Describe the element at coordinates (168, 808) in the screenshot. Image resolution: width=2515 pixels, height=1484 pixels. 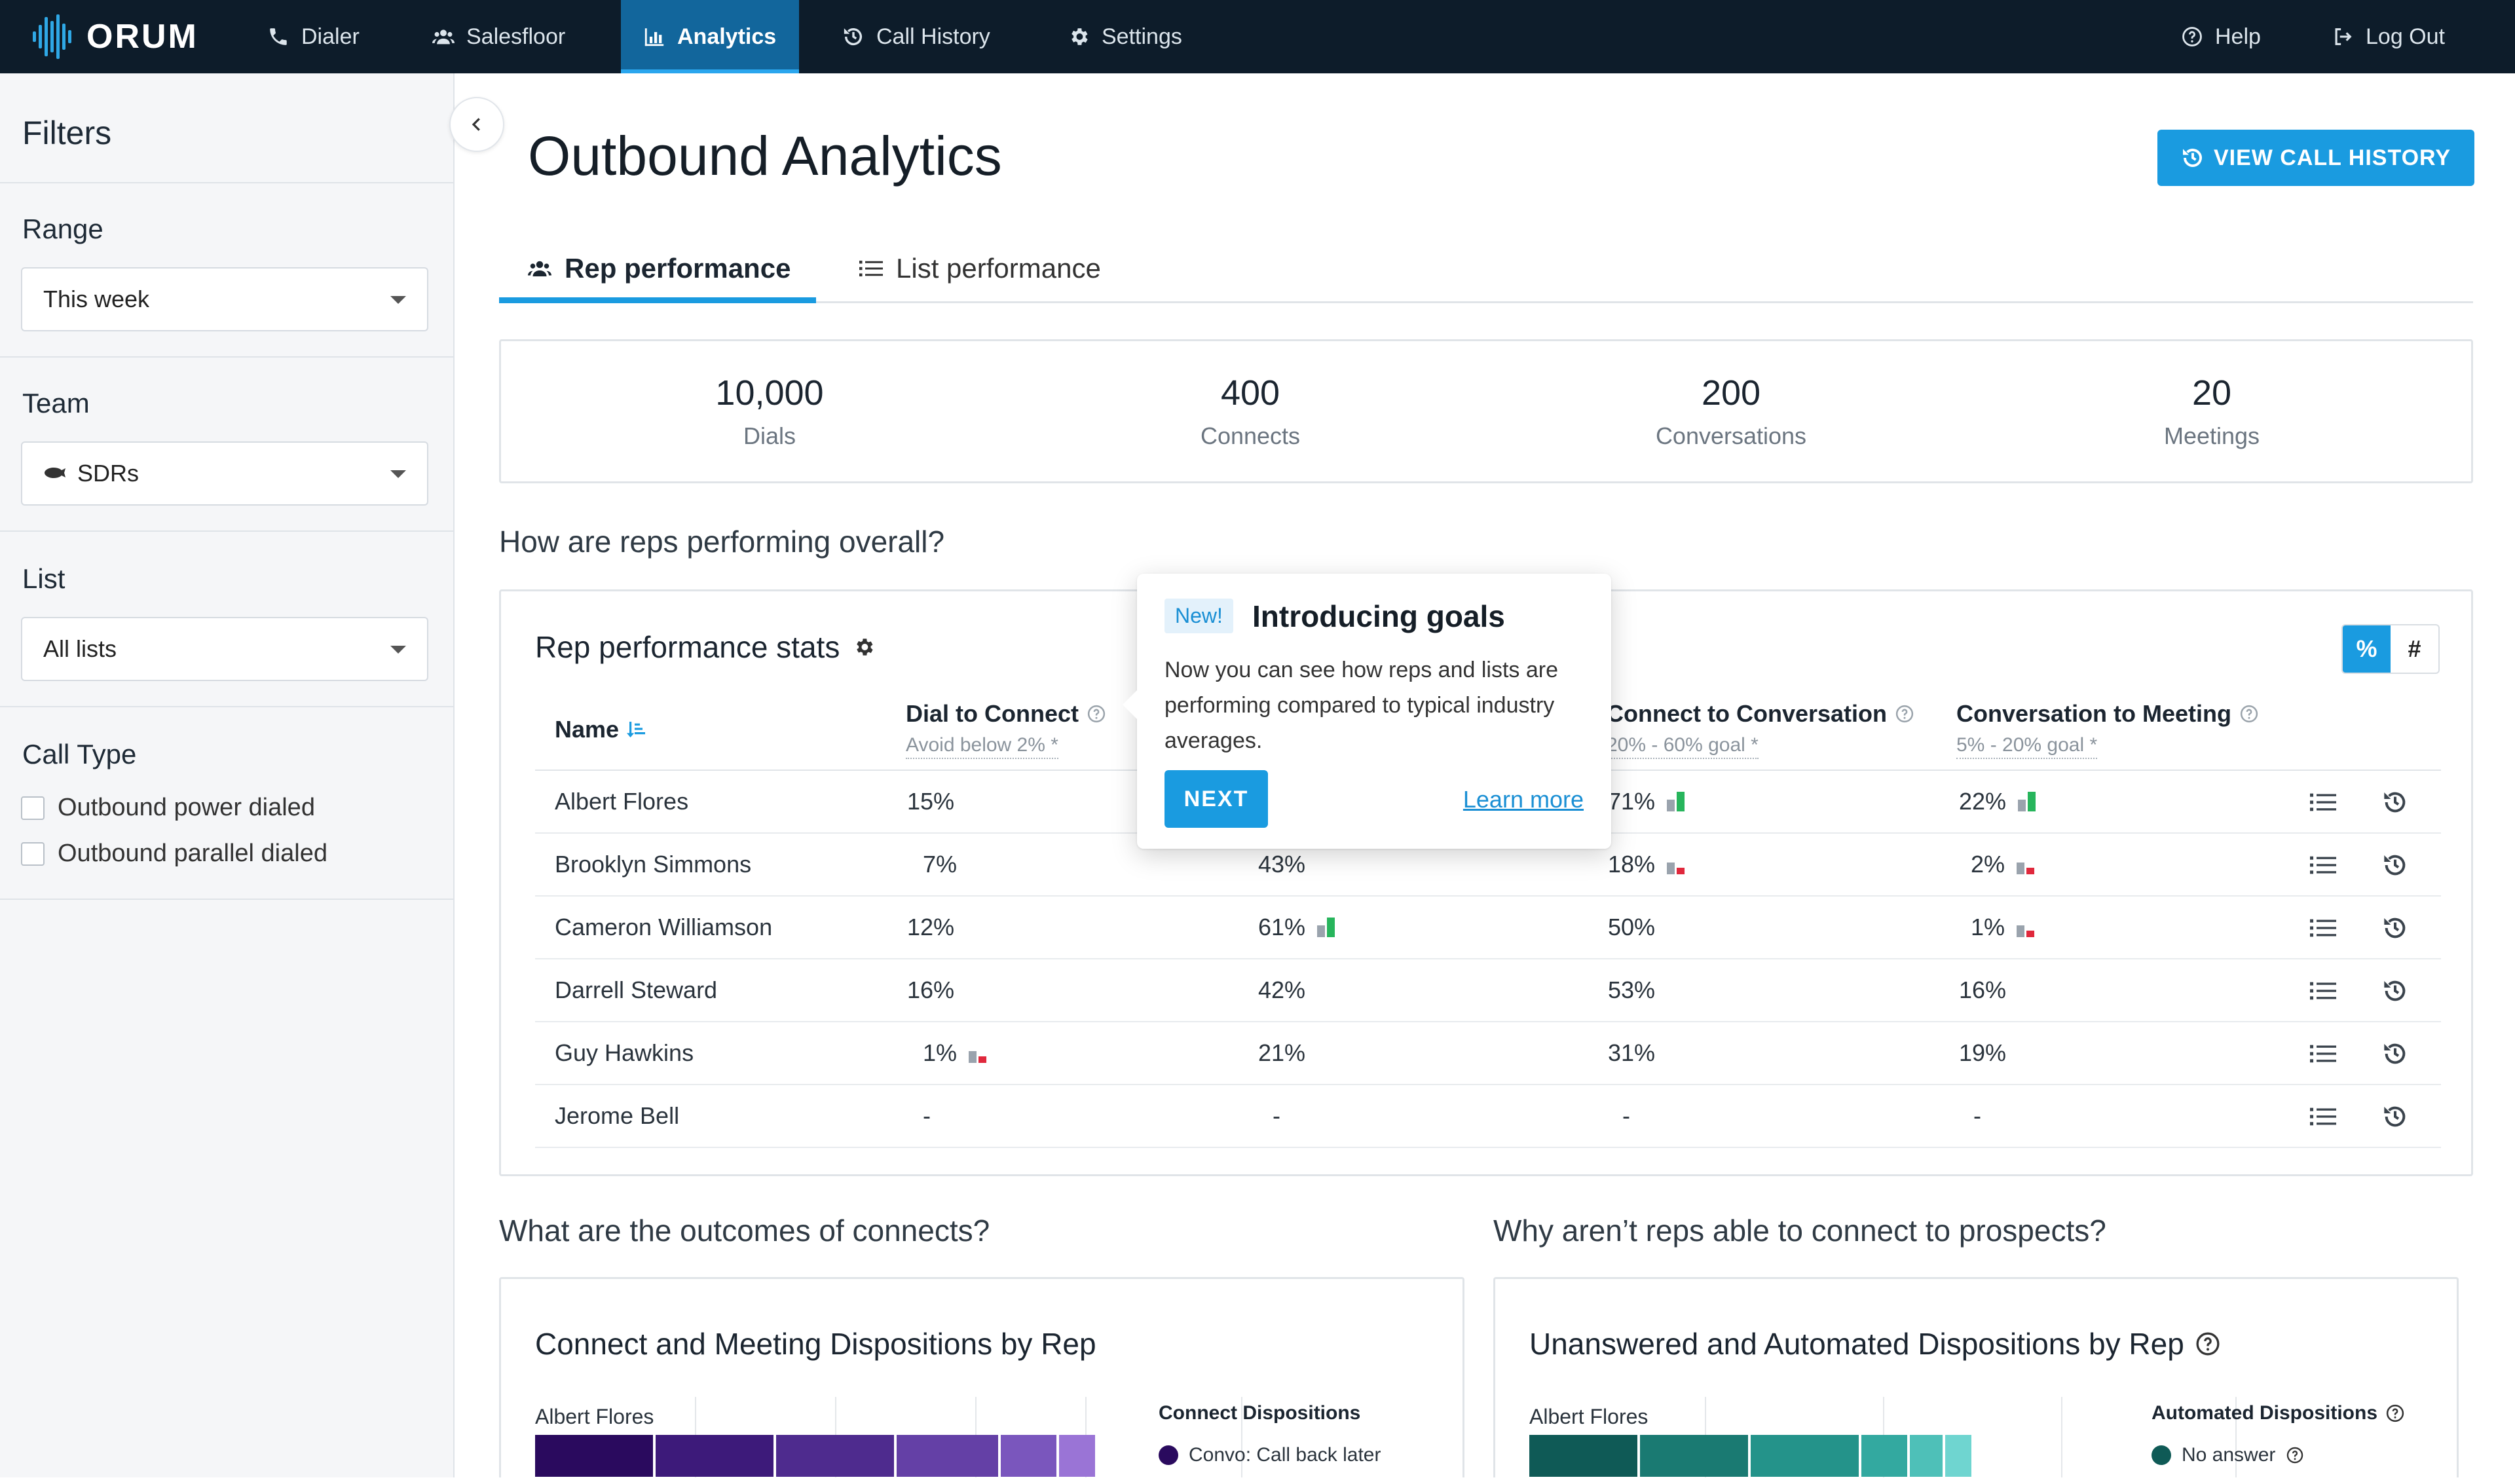
I see `call-type-option: Outbound power dialed` at that location.